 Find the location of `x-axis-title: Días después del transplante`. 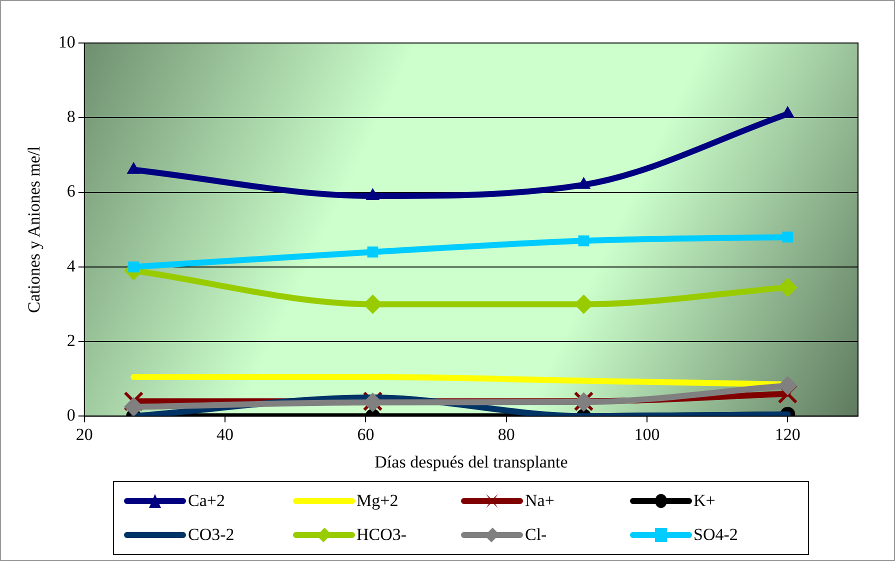

x-axis-title: Días después del transplante is located at coordinates (471, 462).